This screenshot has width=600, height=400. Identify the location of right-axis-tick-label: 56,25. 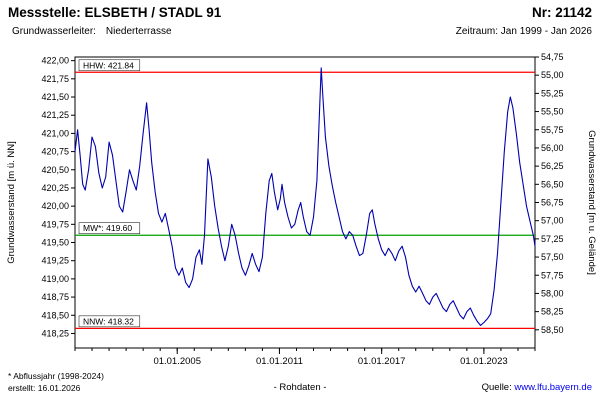
(552, 166).